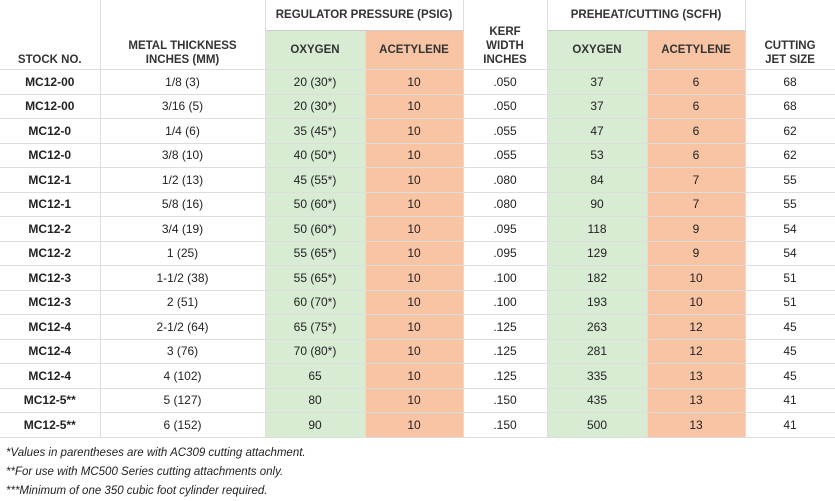  Describe the element at coordinates (315, 277) in the screenshot. I see `table-cell: 55 (65*)` at that location.